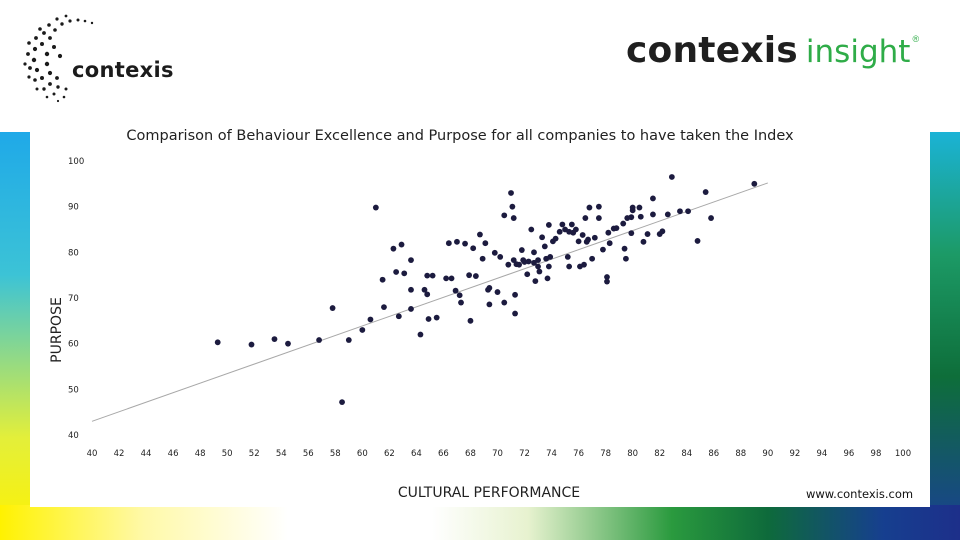  I want to click on y-axis-label: PURPOSE, so click(57, 330).